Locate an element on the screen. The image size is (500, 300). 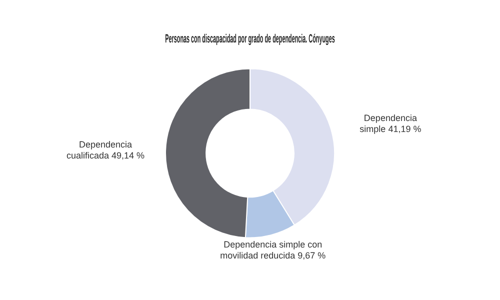
slice-label: Dependencia simple con movilidad reducida 9,67 % is located at coordinates (273, 249).